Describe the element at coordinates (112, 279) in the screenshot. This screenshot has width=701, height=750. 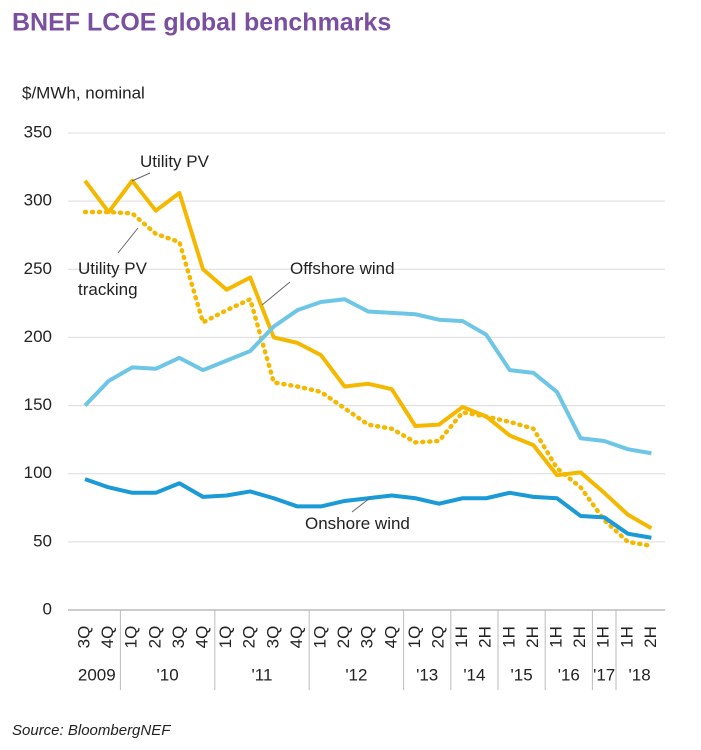
I see `series-label: Utility PV tracking` at that location.